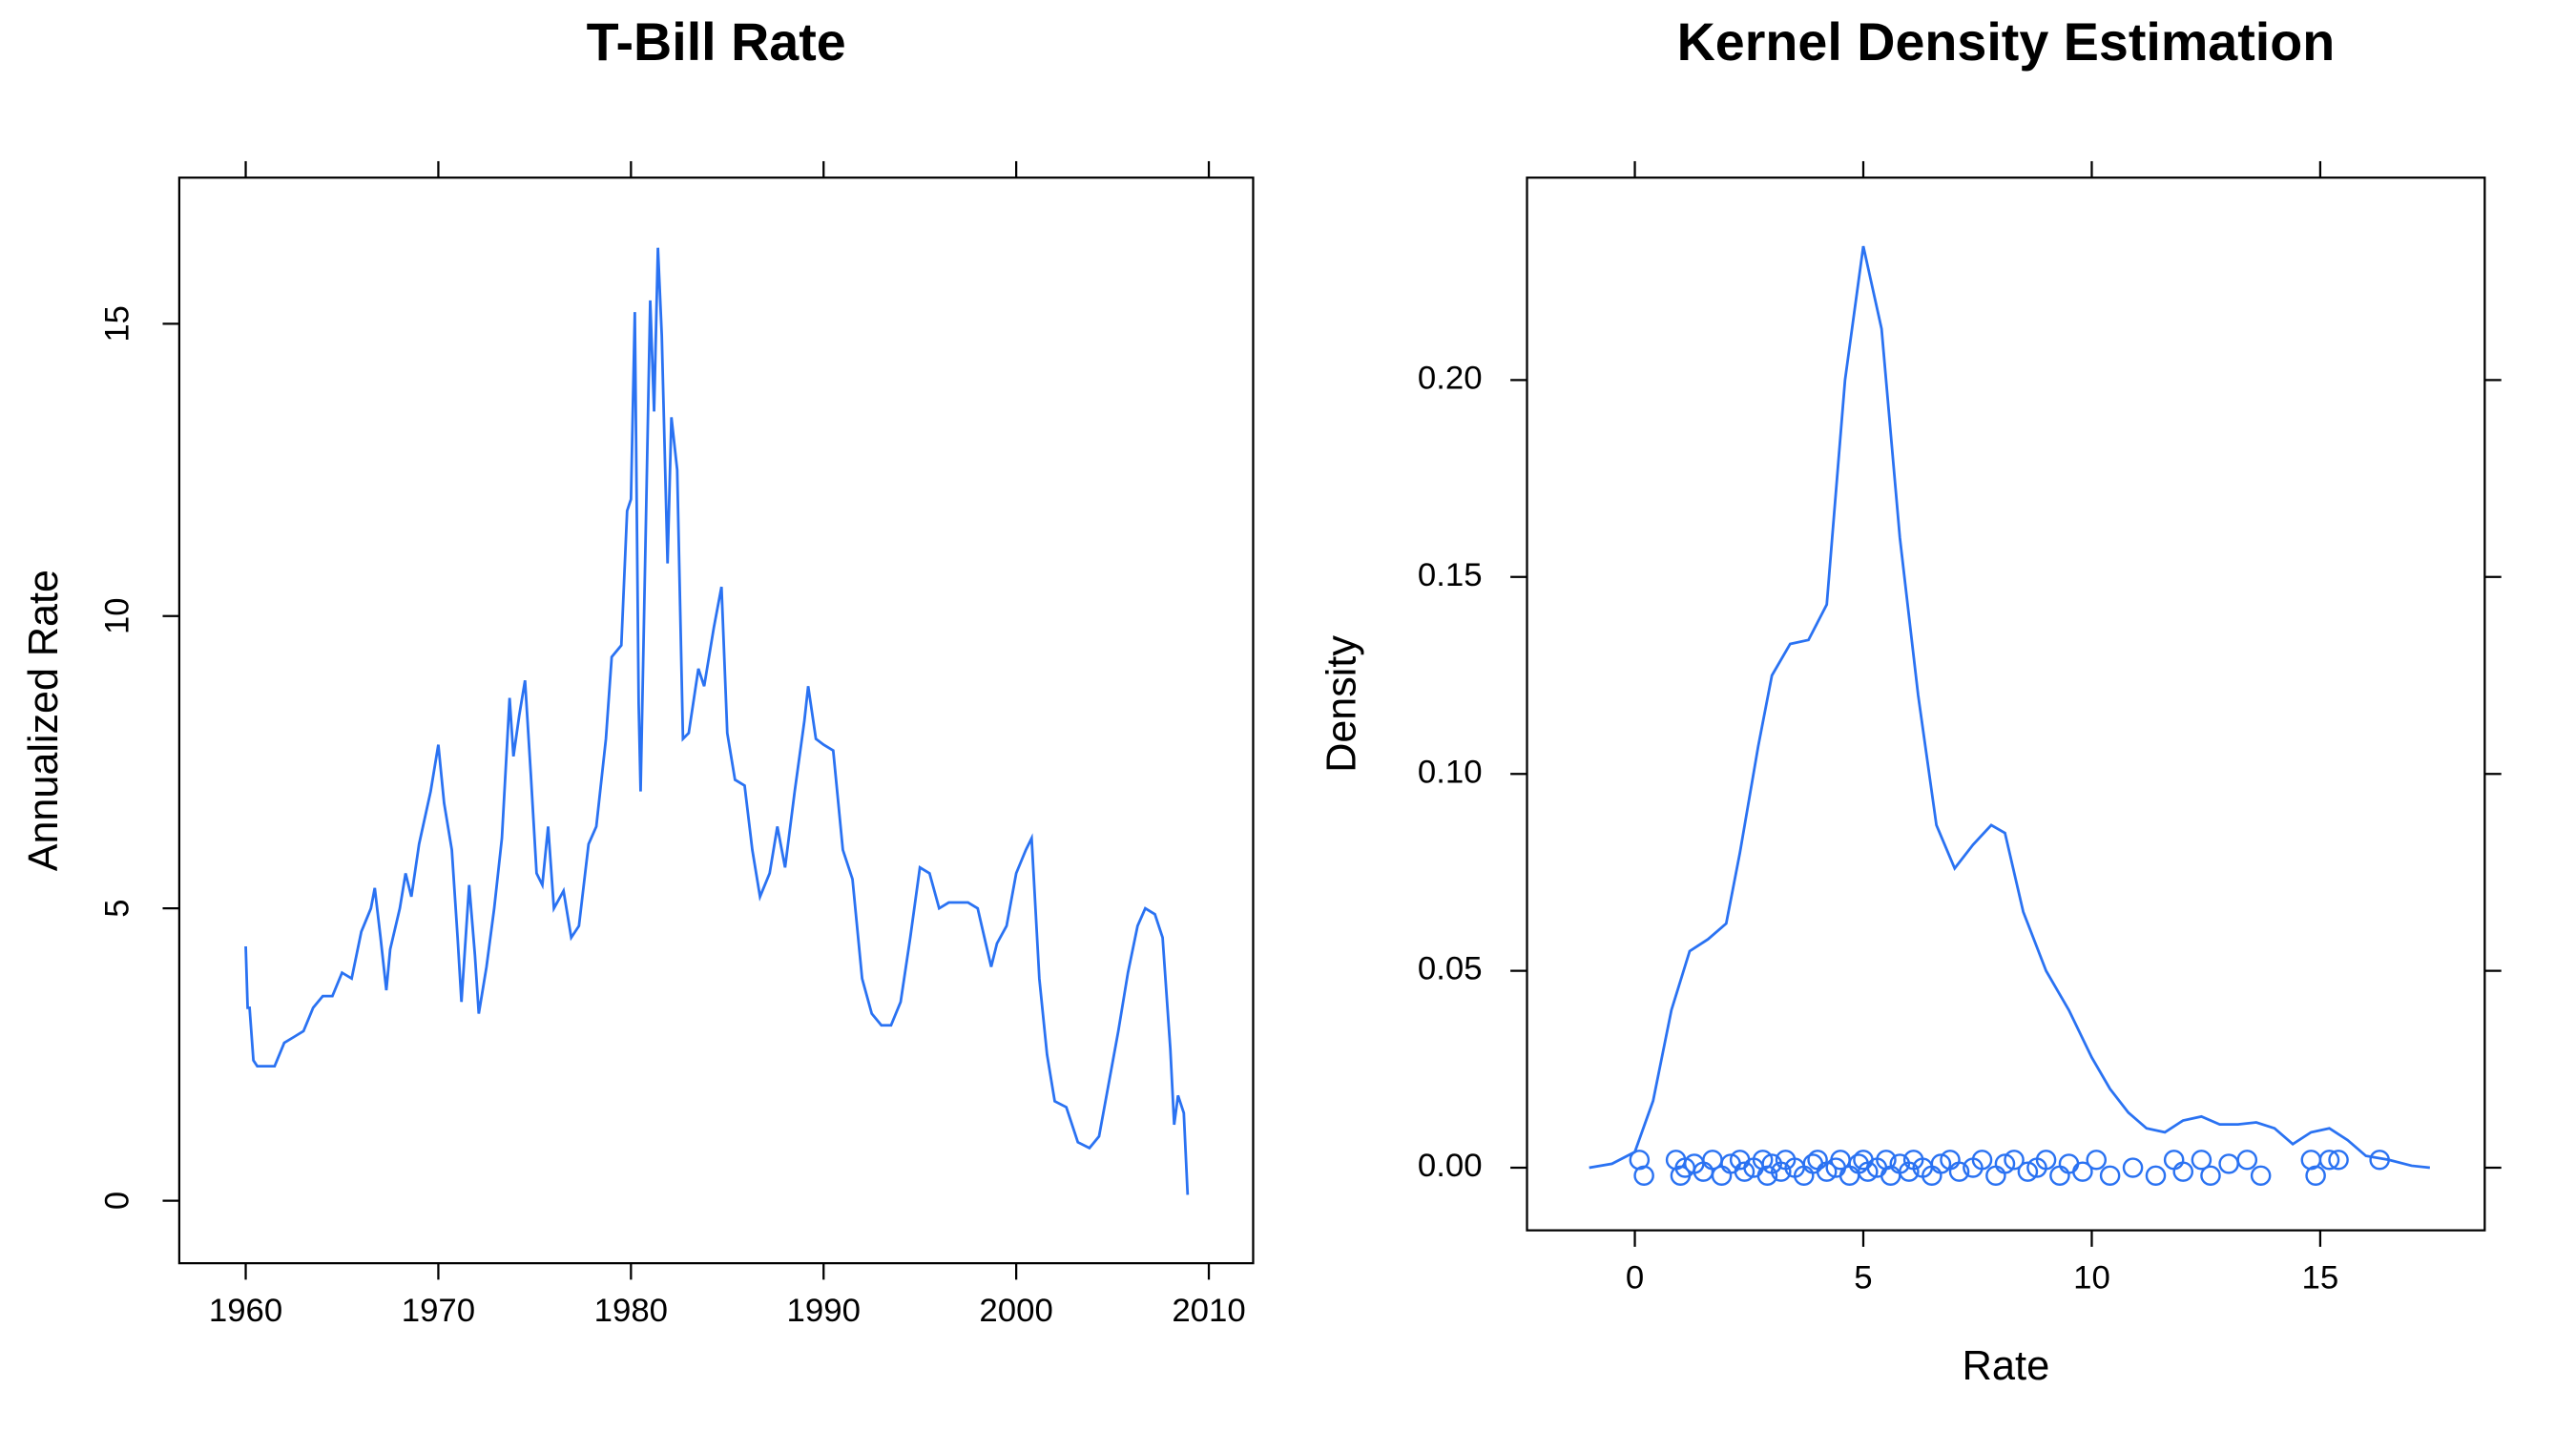 This screenshot has width=2576, height=1431. I want to click on x-tick-label: 1980, so click(631, 1311).